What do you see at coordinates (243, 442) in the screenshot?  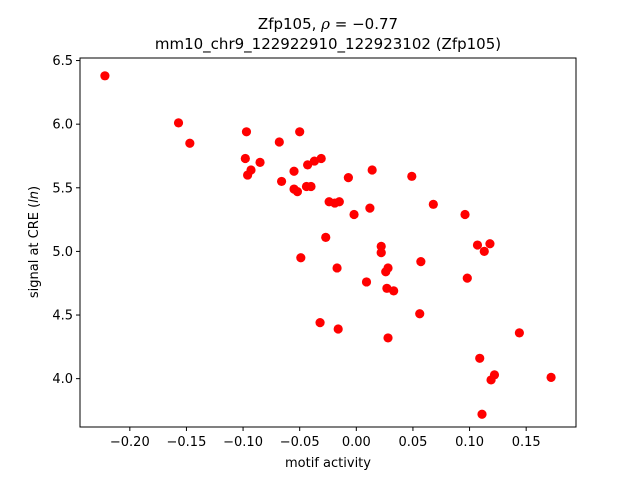 I see `x-tick-label: −0.10` at bounding box center [243, 442].